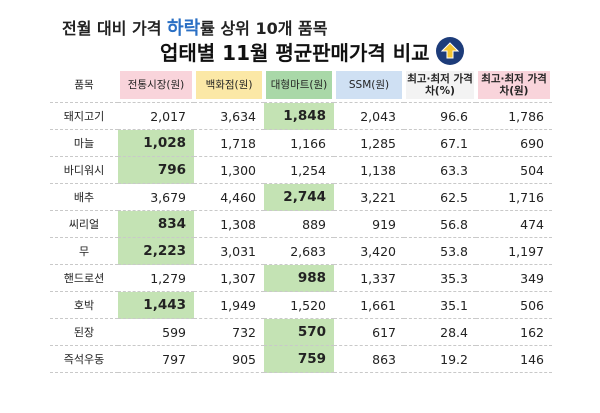 This screenshot has height=413, width=600. I want to click on cell-ssm: 2,043, so click(369, 116).